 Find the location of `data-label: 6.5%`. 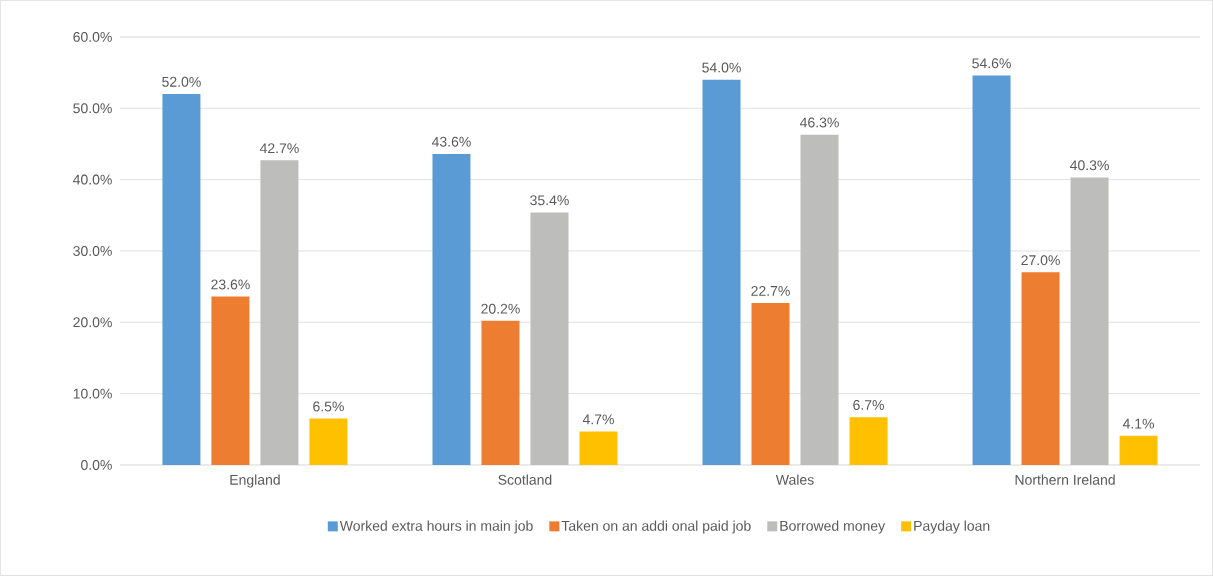

data-label: 6.5% is located at coordinates (328, 406).